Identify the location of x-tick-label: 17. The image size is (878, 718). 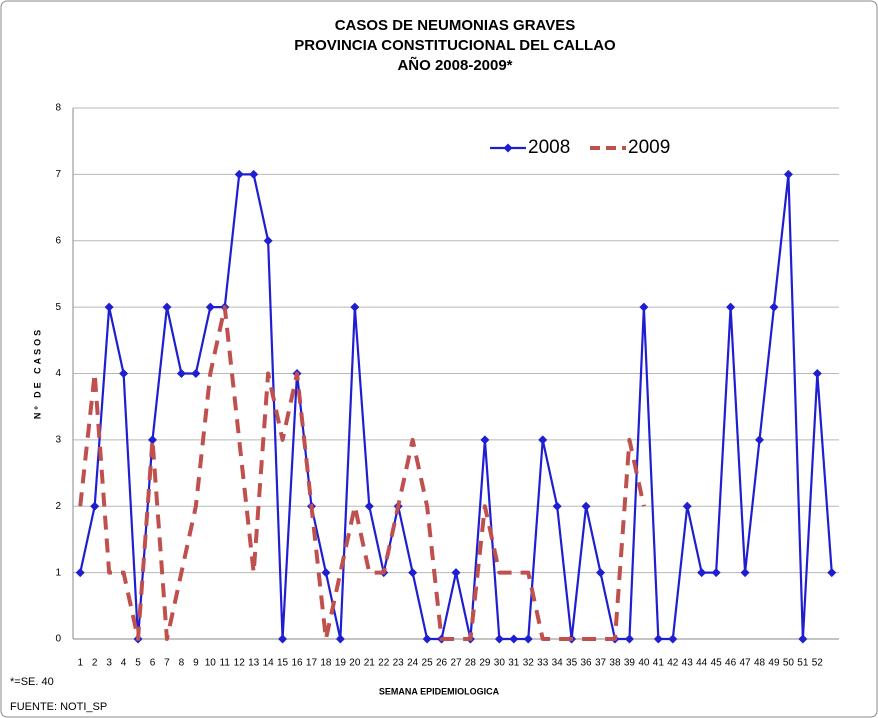
(312, 663).